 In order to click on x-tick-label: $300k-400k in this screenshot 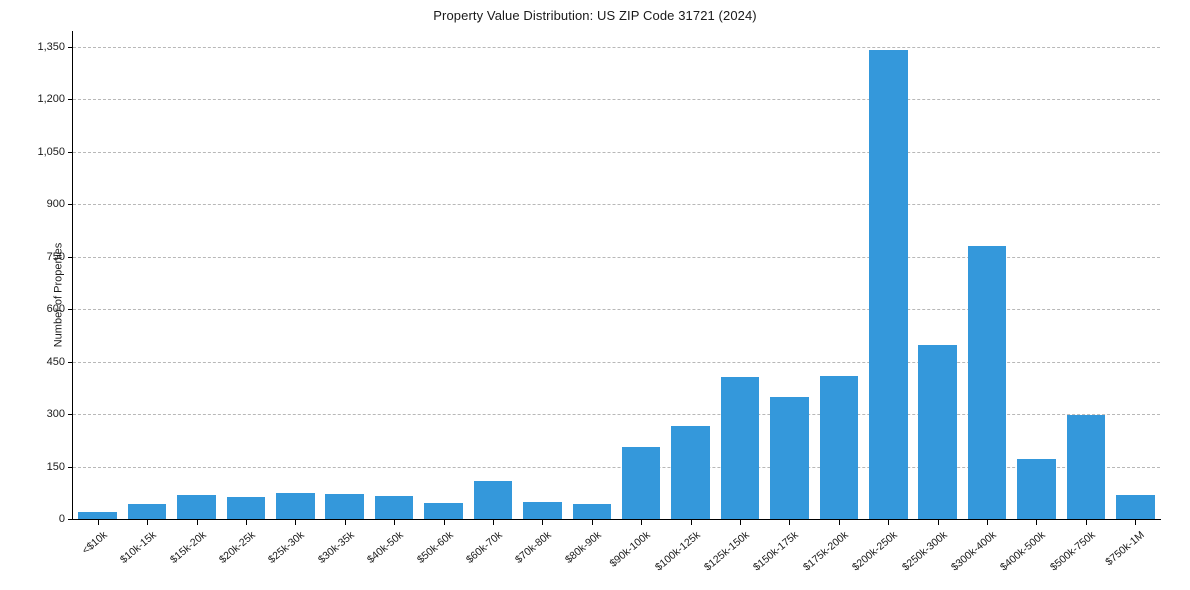, I will do `click(974, 551)`.